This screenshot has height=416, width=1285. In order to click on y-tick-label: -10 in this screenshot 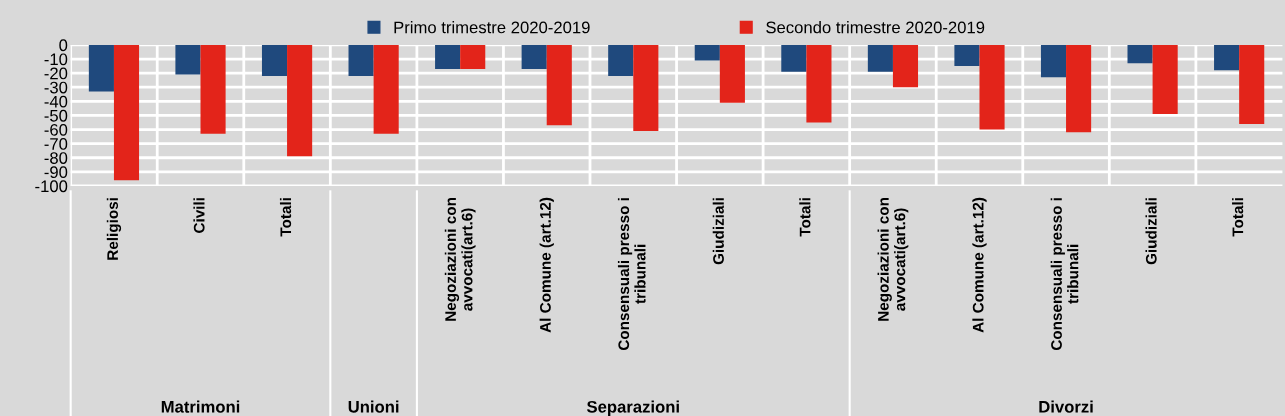, I will do `click(56, 59)`.